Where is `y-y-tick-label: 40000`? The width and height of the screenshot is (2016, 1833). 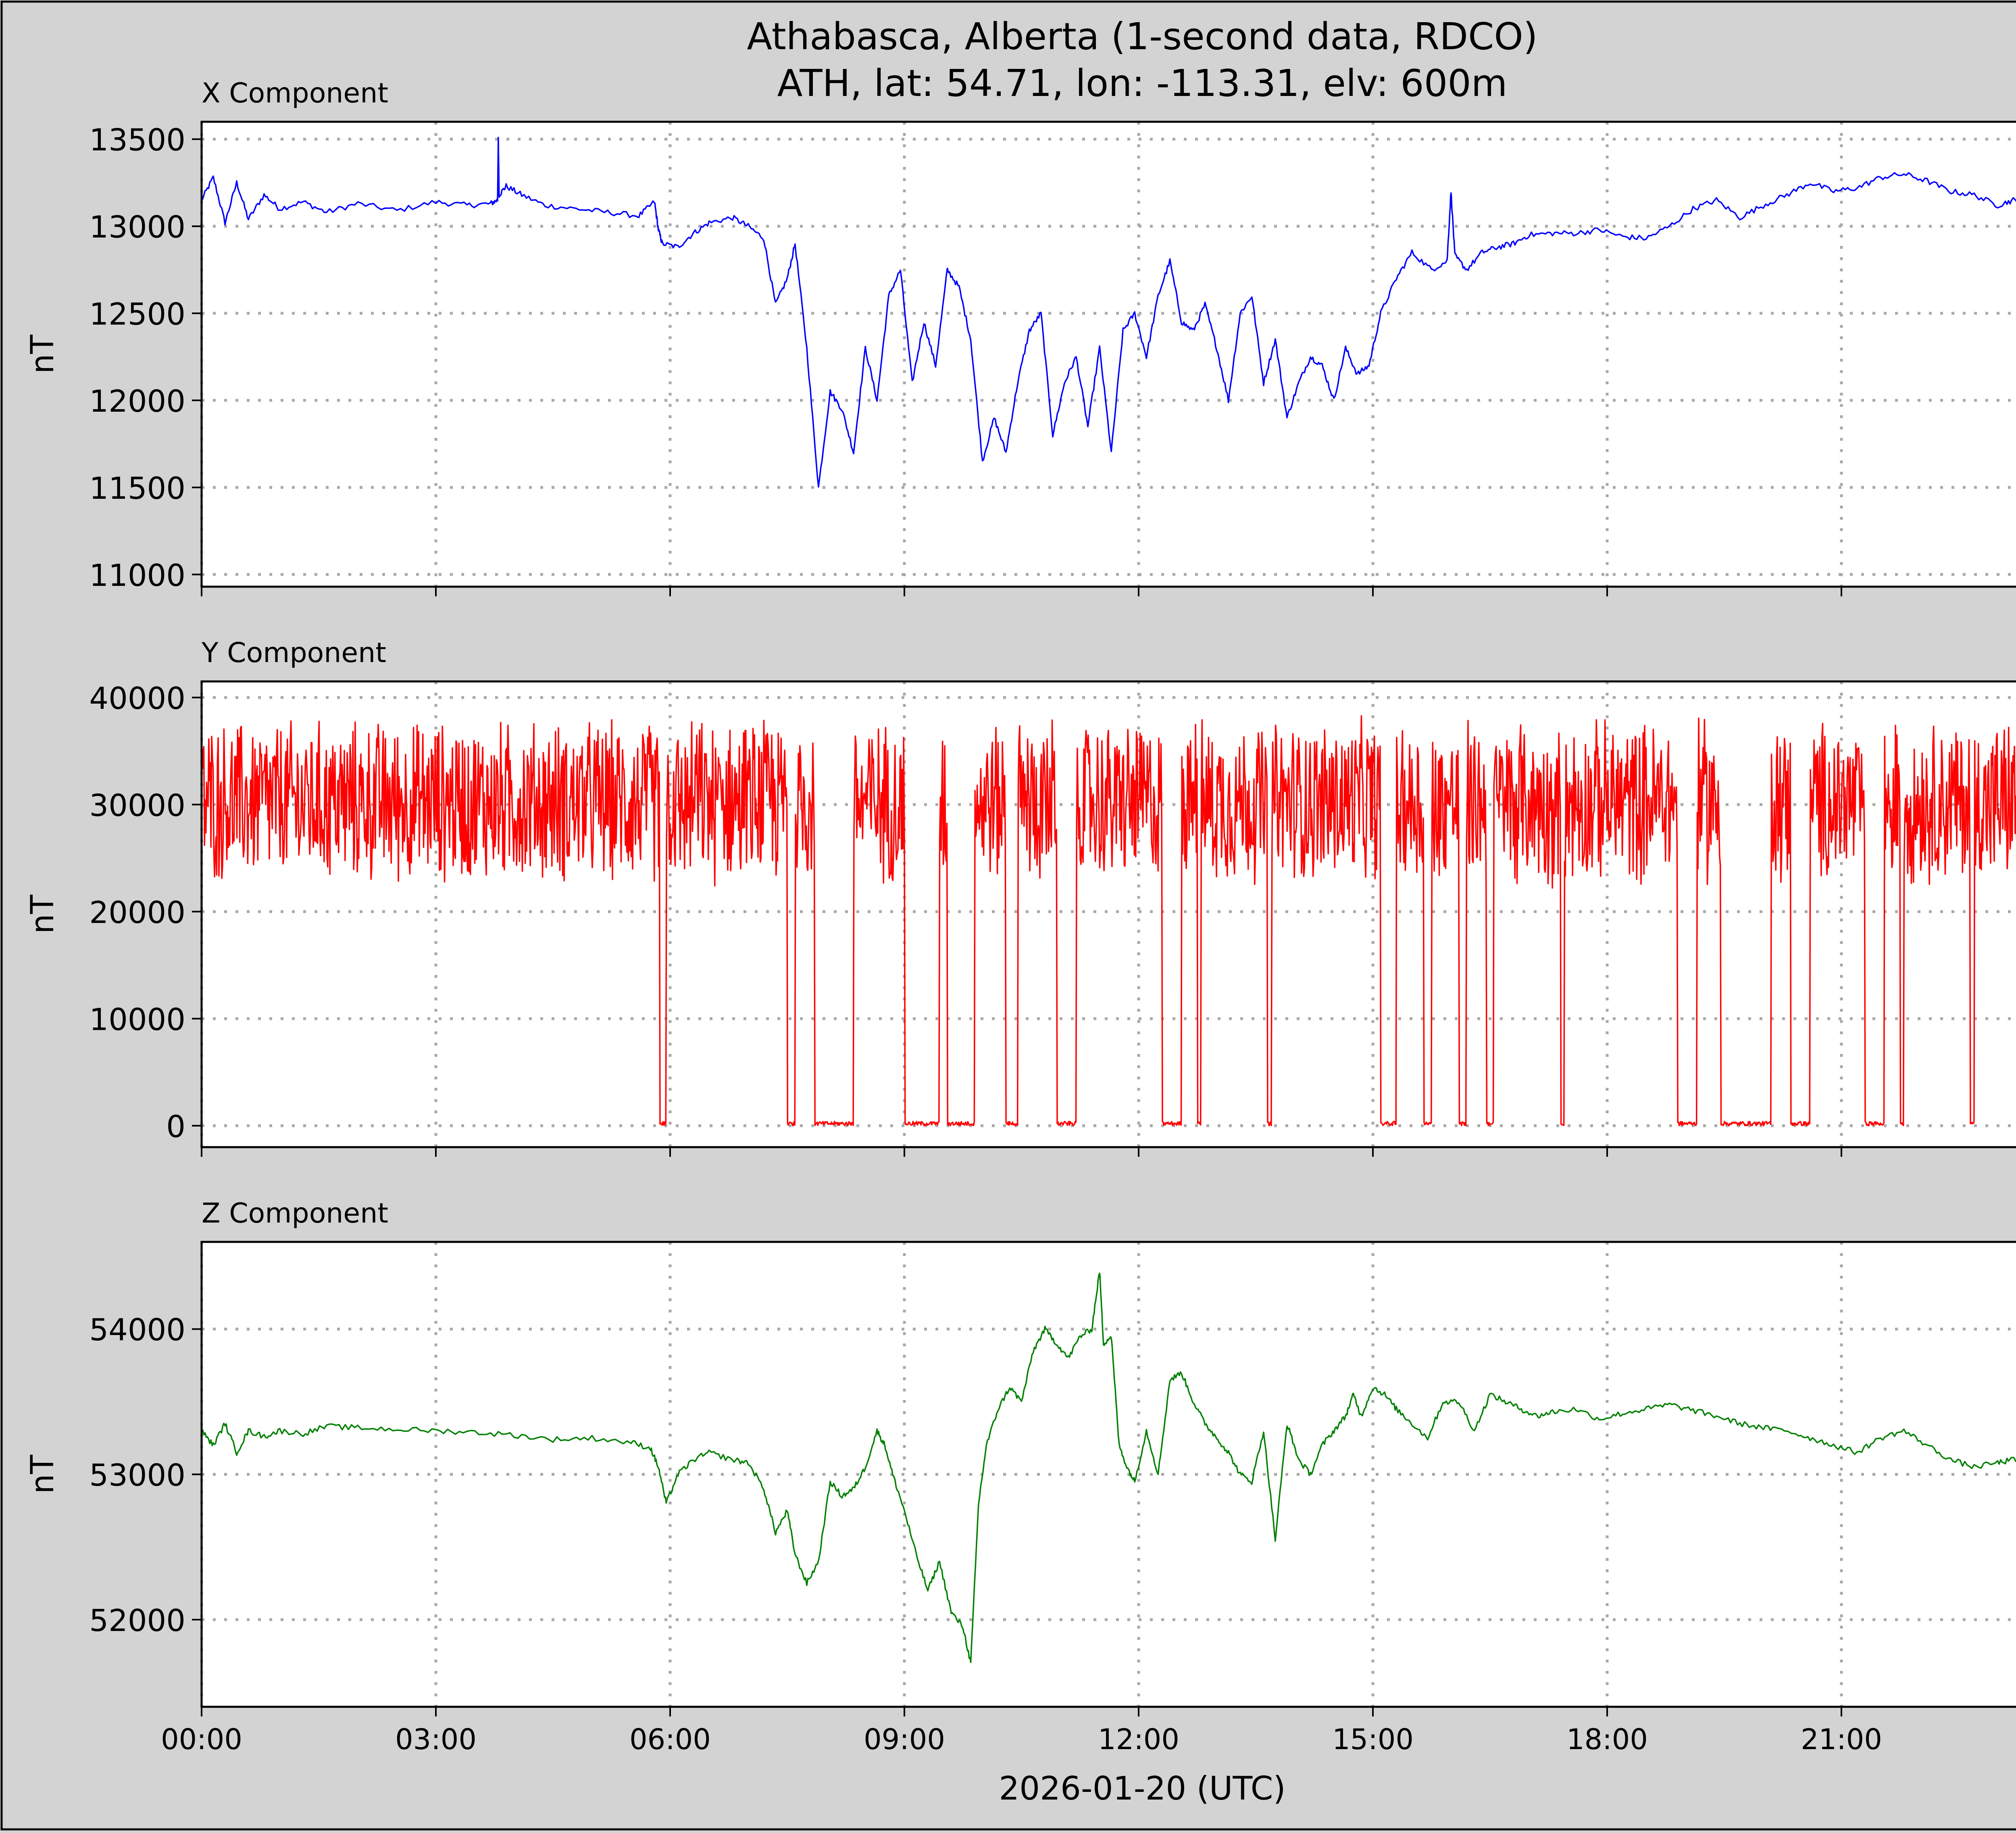 y-y-tick-label: 40000 is located at coordinates (137, 698).